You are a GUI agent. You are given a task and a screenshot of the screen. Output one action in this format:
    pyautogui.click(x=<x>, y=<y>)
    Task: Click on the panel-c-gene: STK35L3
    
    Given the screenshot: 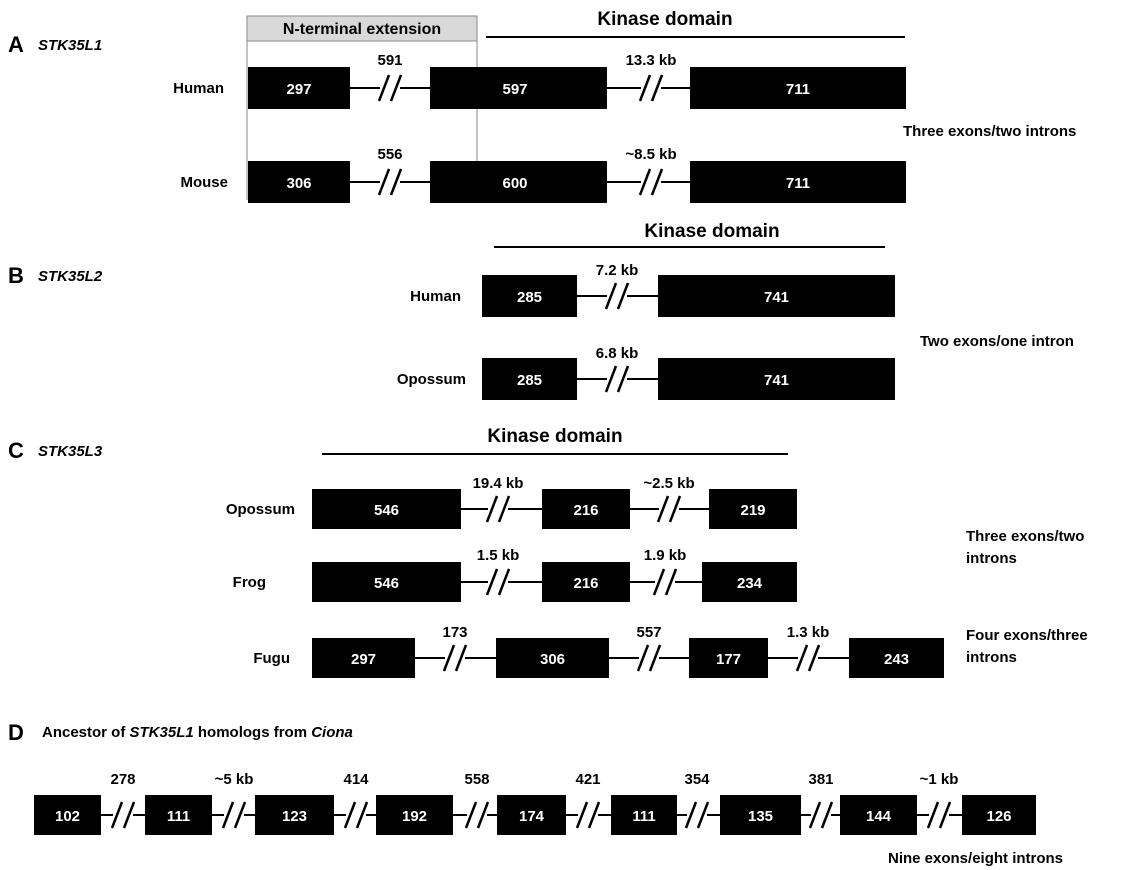 What is the action you would take?
    pyautogui.click(x=70, y=451)
    